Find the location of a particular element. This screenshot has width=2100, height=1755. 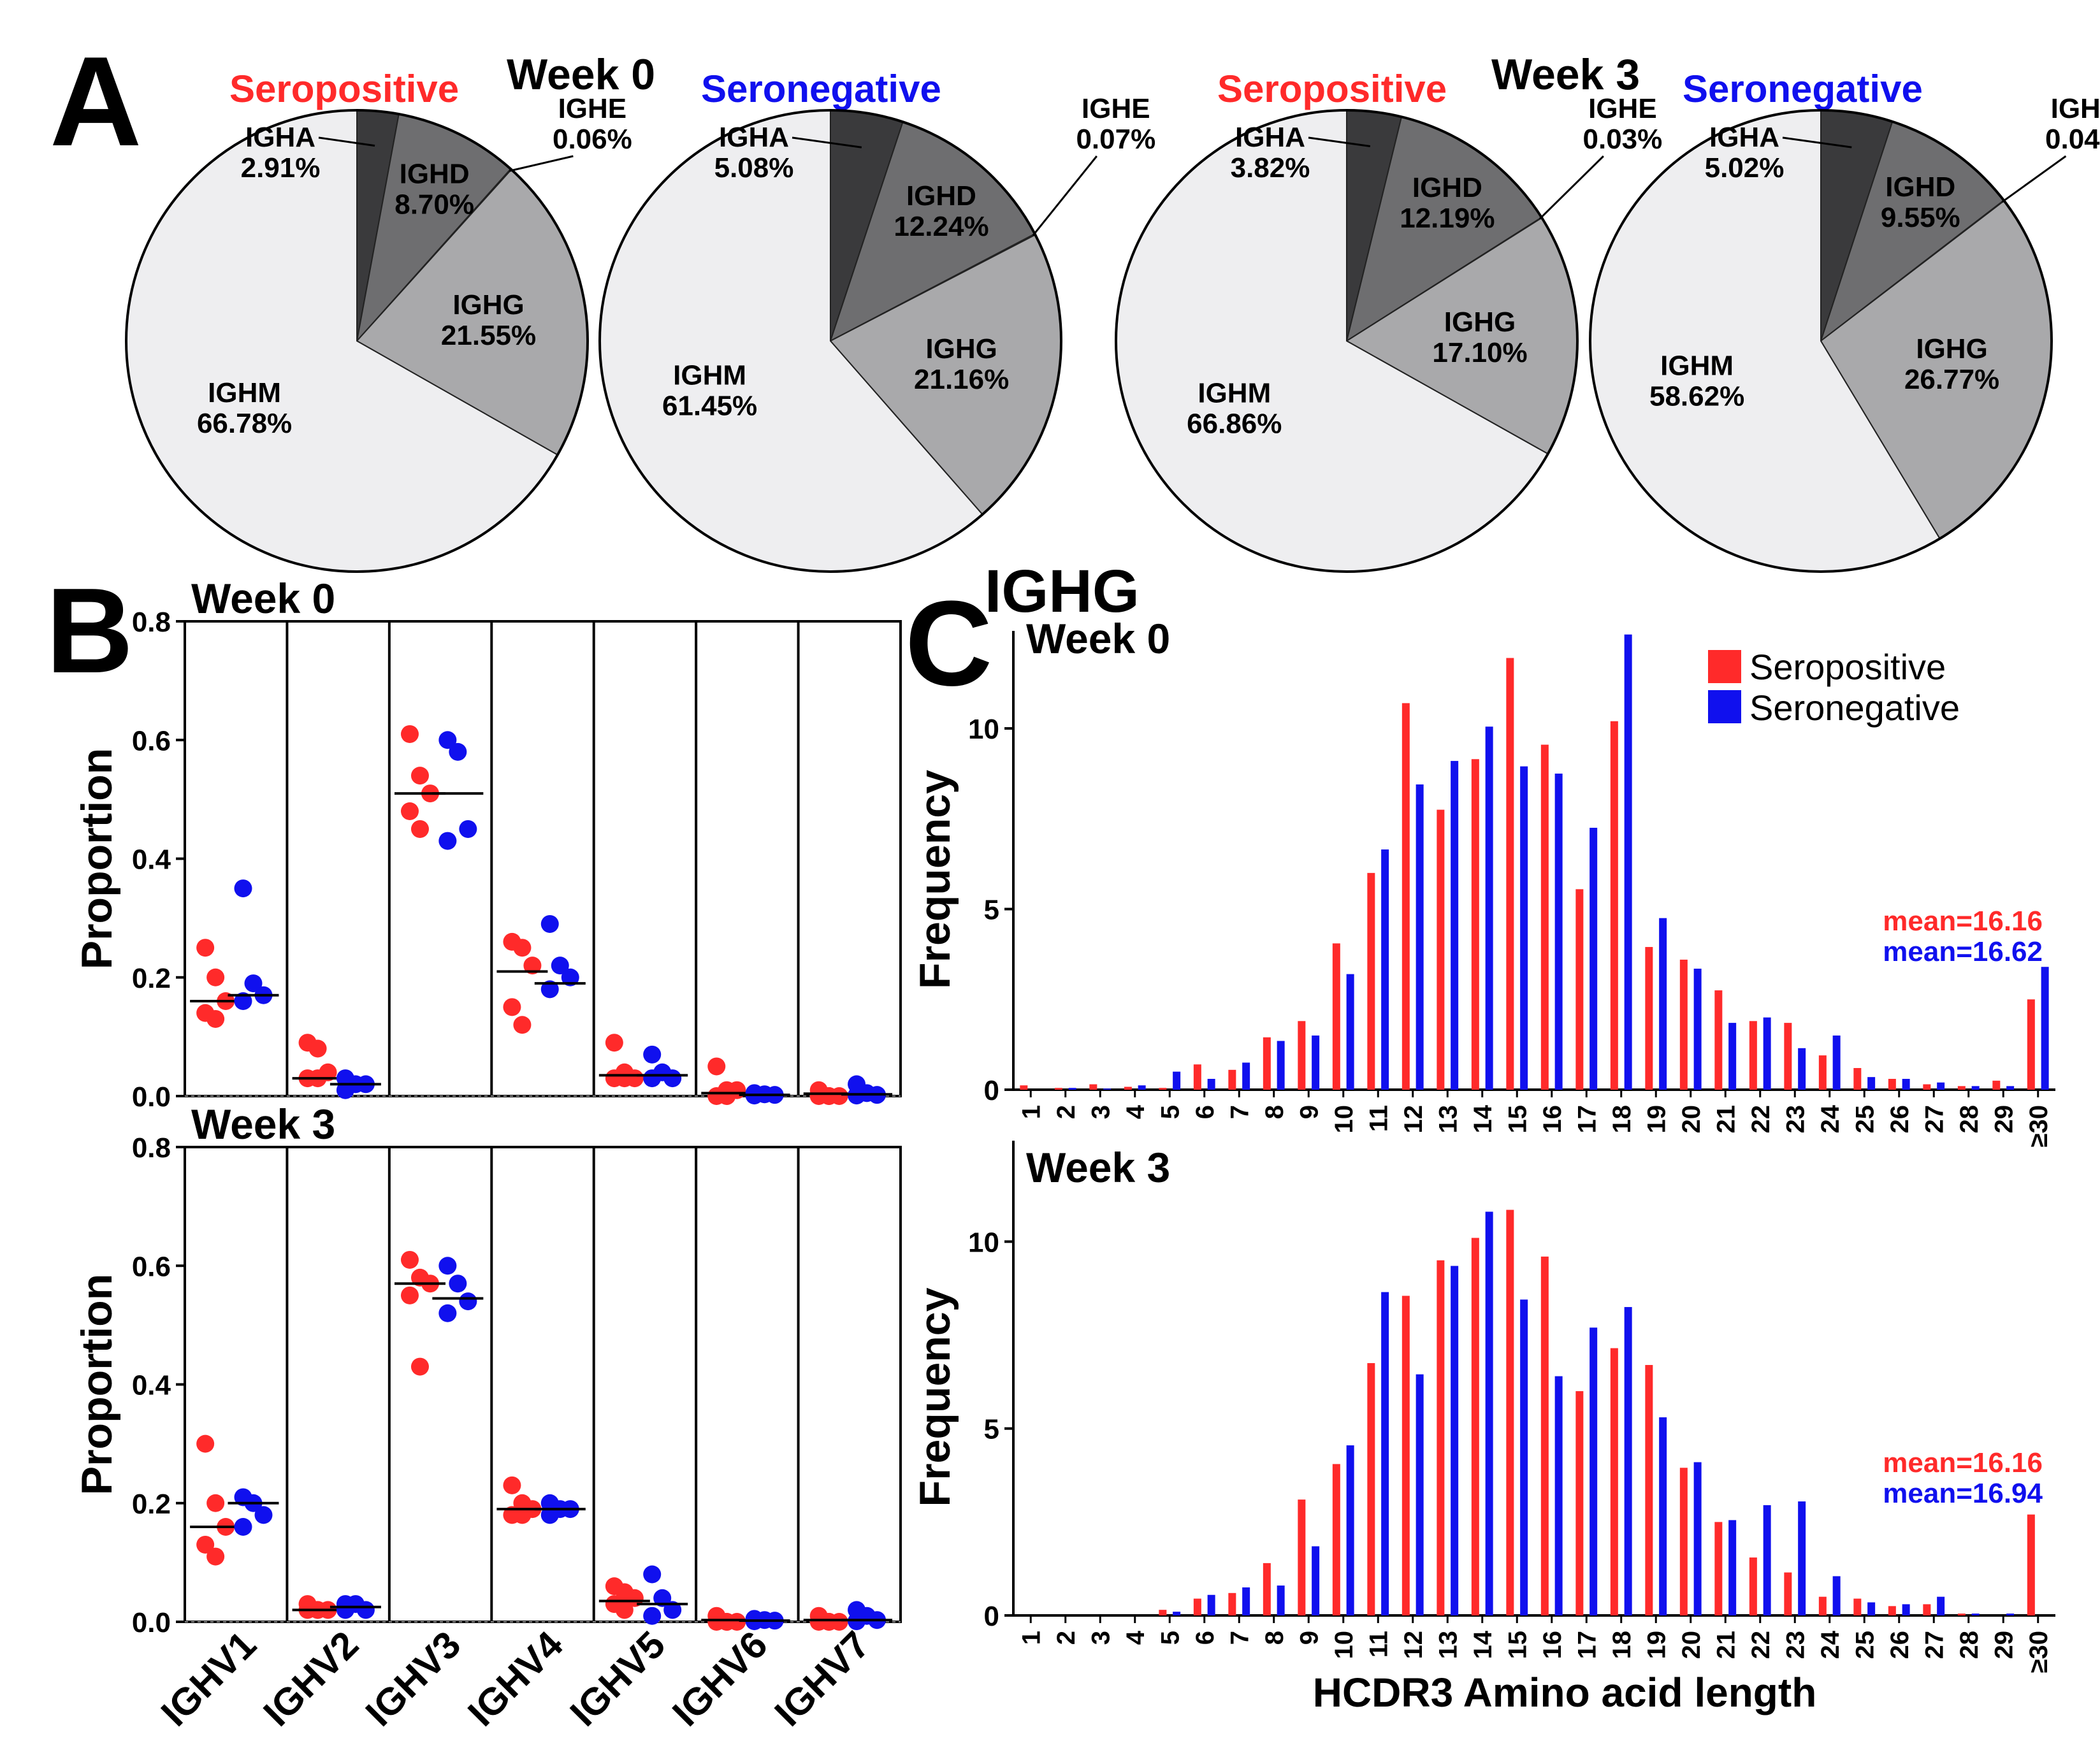

x-tick-label: 1 is located at coordinates (1031, 1112).